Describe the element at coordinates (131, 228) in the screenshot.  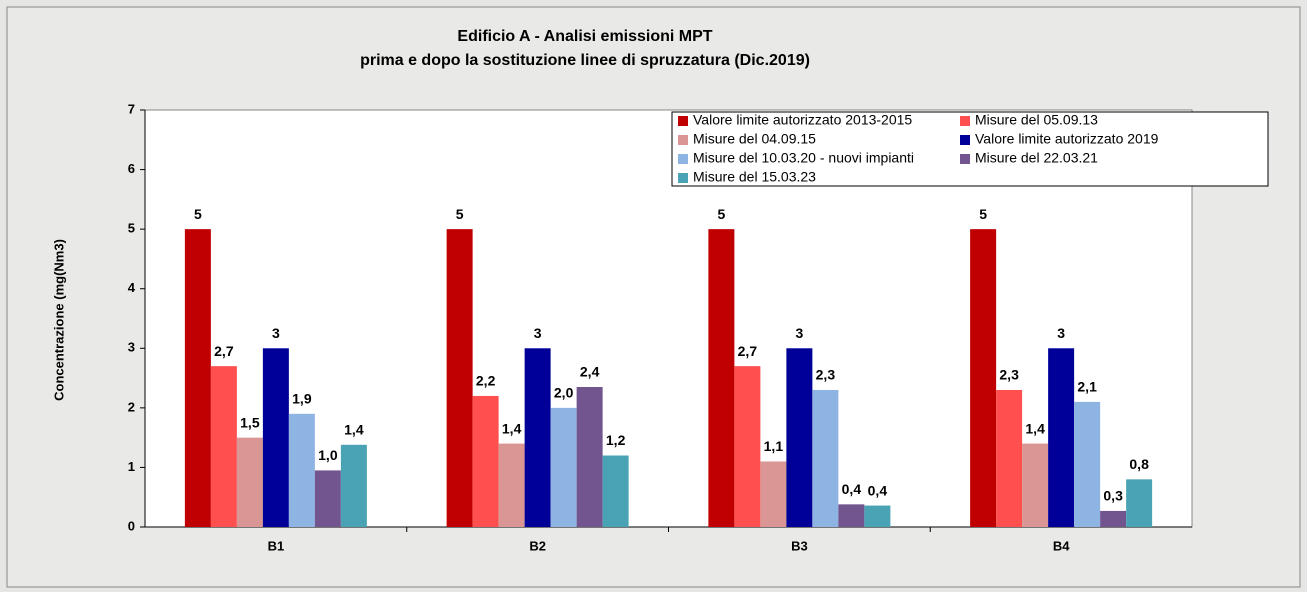
I see `y-tick-label: 5` at that location.